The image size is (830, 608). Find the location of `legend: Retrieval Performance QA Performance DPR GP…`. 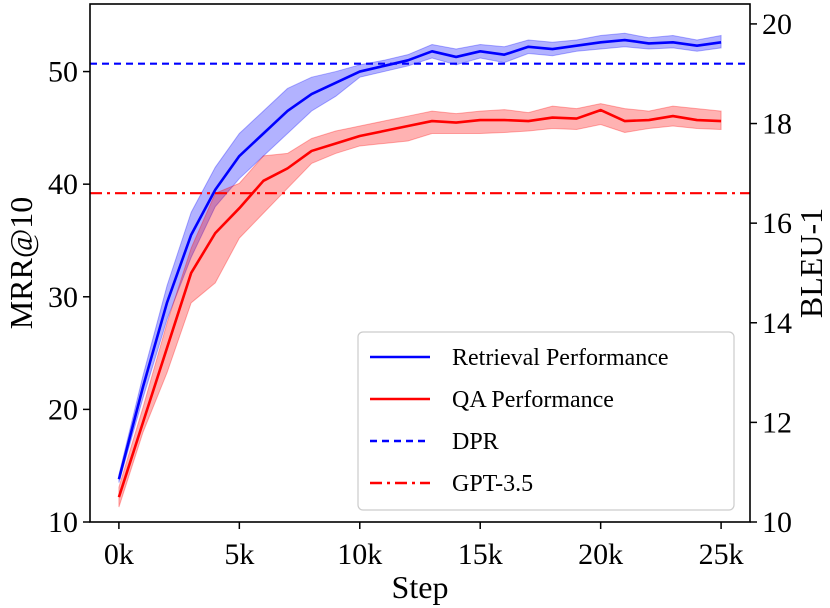

legend: Retrieval Performance QA Performance DPR GP… is located at coordinates (546, 421).